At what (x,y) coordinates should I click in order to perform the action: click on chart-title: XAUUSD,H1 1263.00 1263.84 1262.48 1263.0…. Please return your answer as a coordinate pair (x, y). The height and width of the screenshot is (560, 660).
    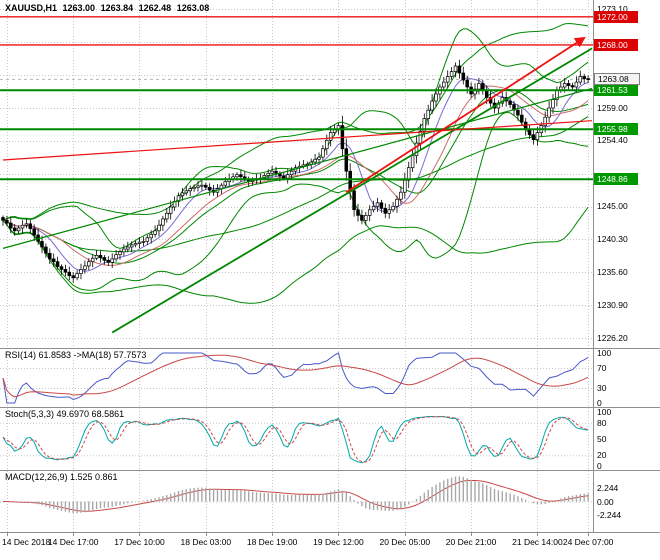
    Looking at the image, I should click on (108, 8).